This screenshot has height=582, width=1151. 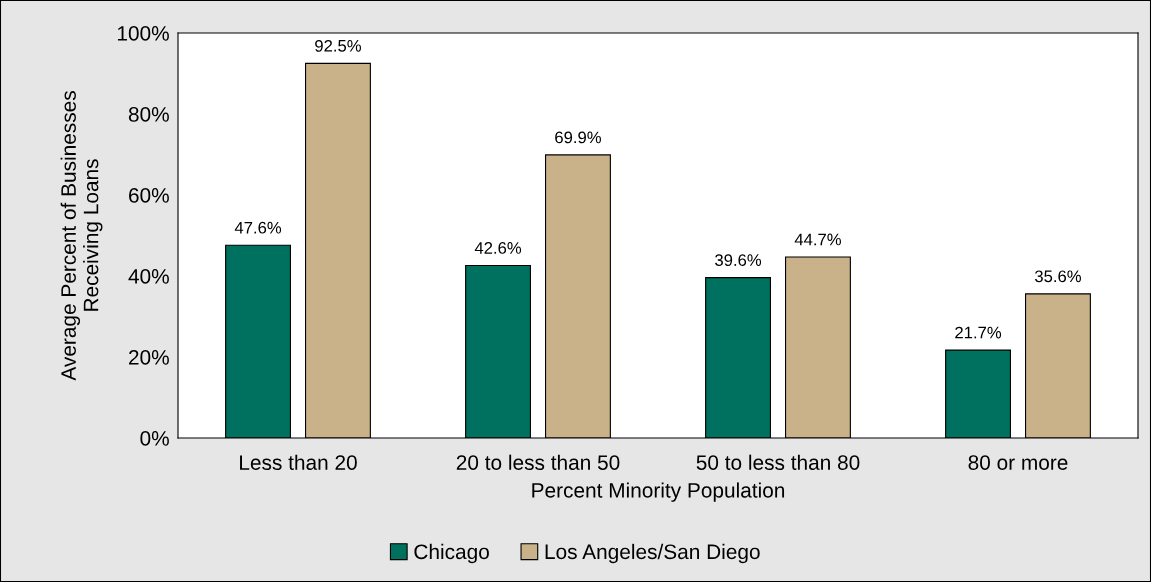 I want to click on x-axis-title: Percent Minority Population, so click(x=658, y=492).